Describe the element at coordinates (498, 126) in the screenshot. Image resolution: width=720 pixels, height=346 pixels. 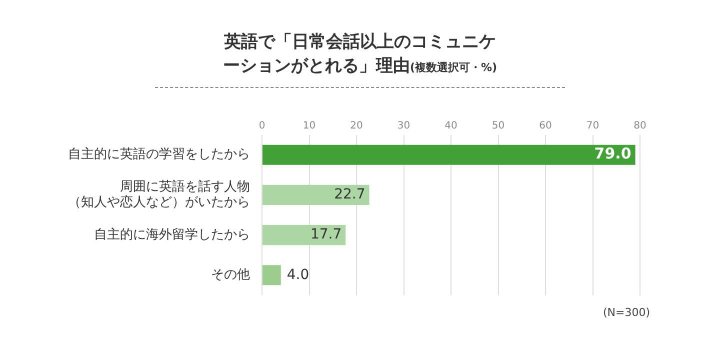
I see `x-tick-label: 50` at that location.